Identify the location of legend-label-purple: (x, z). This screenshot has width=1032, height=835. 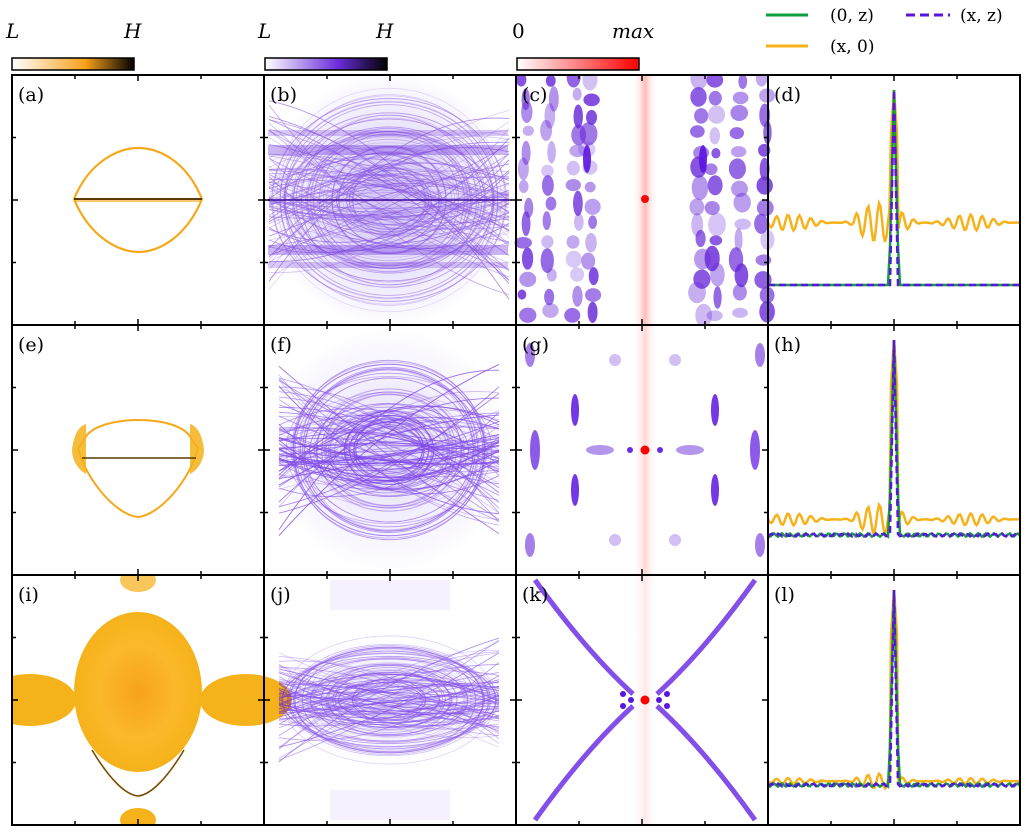
(981, 16).